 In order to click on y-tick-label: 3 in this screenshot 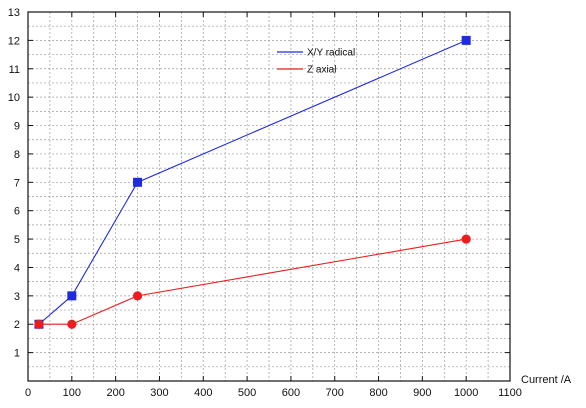, I will do `click(17, 297)`.